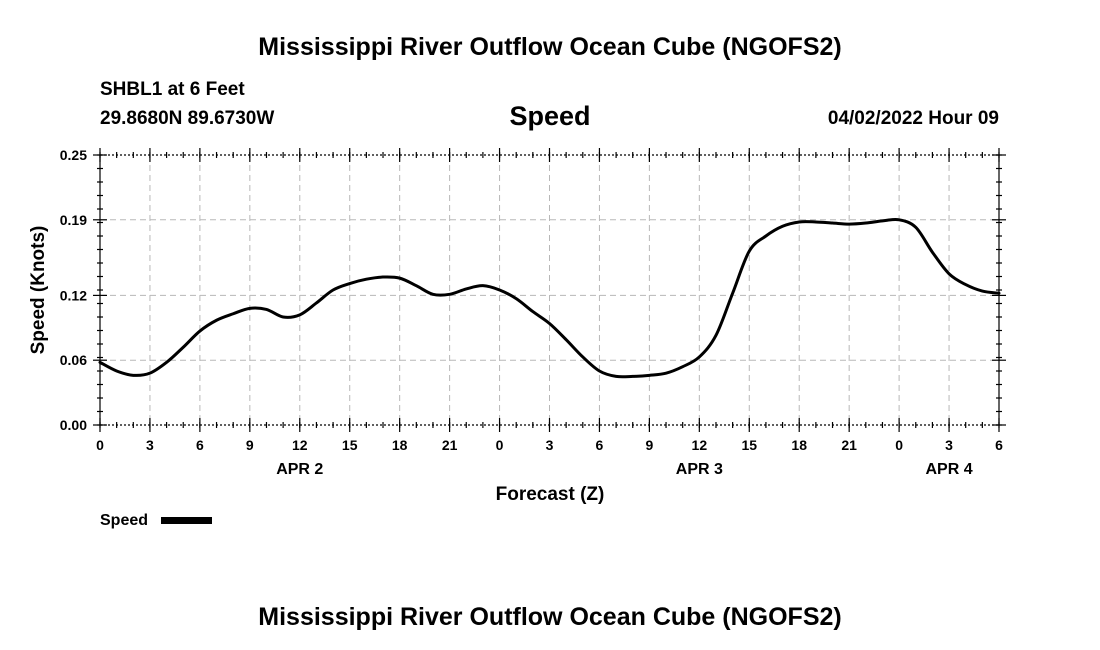 This screenshot has height=650, width=1100. I want to click on date-label: APR 3, so click(699, 469).